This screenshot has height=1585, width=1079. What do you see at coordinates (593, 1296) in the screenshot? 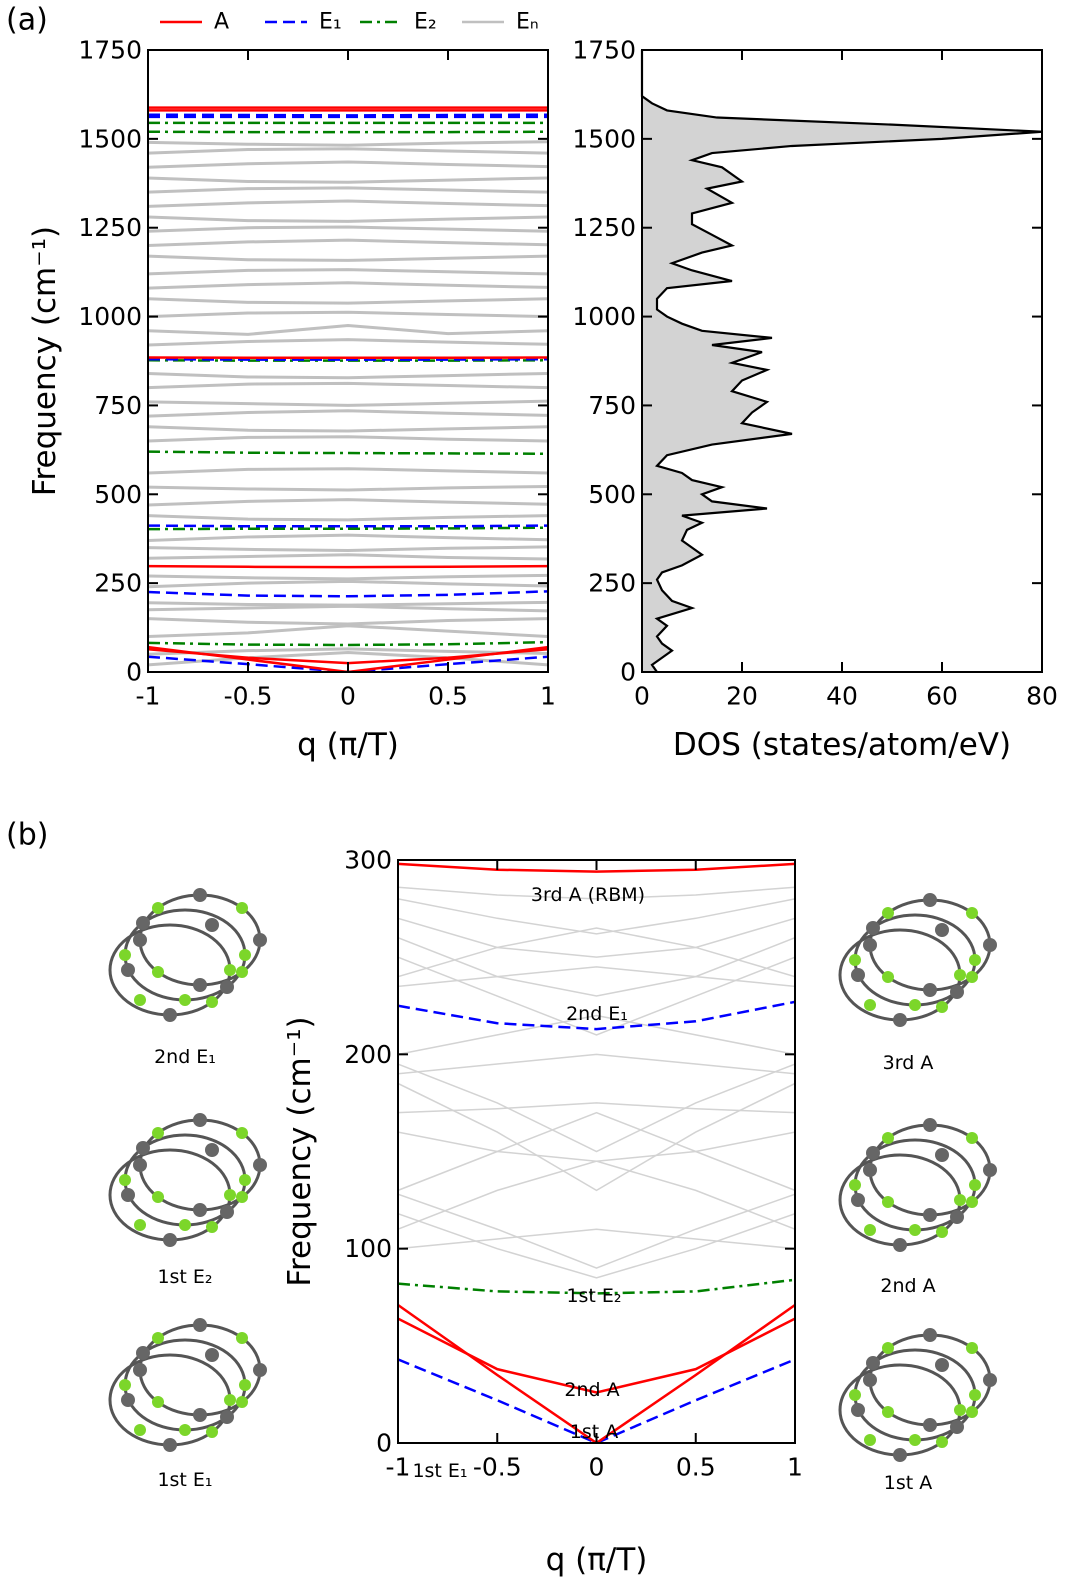
I see `annotation: 1st E₂` at bounding box center [593, 1296].